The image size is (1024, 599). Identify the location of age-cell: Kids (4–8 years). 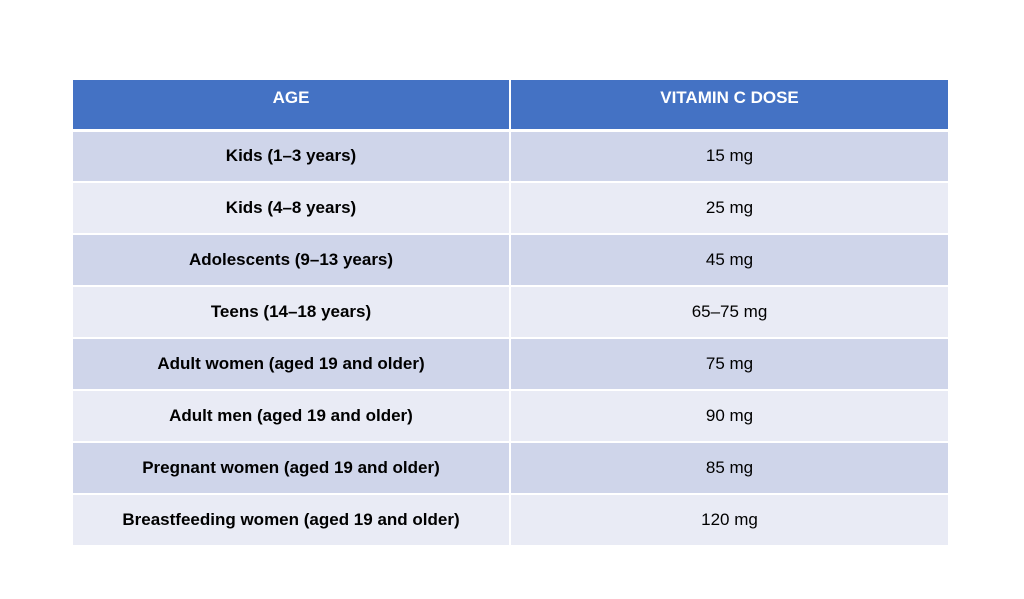
(292, 208).